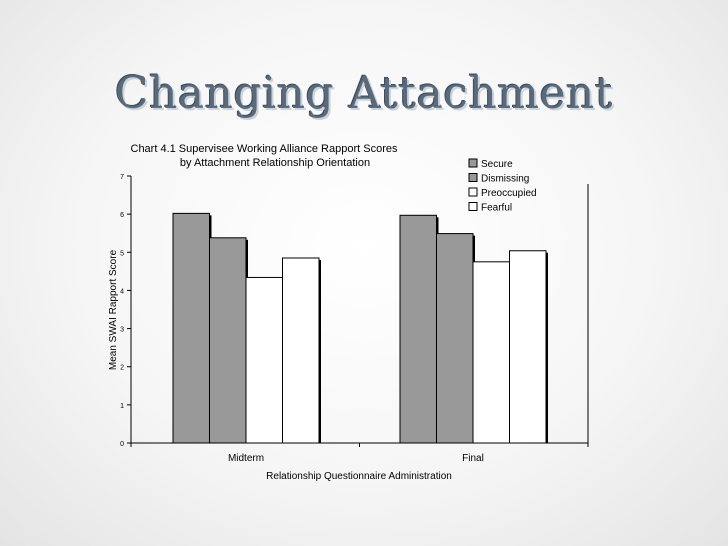 Image resolution: width=728 pixels, height=546 pixels. I want to click on y-tick-label: 2, so click(122, 368).